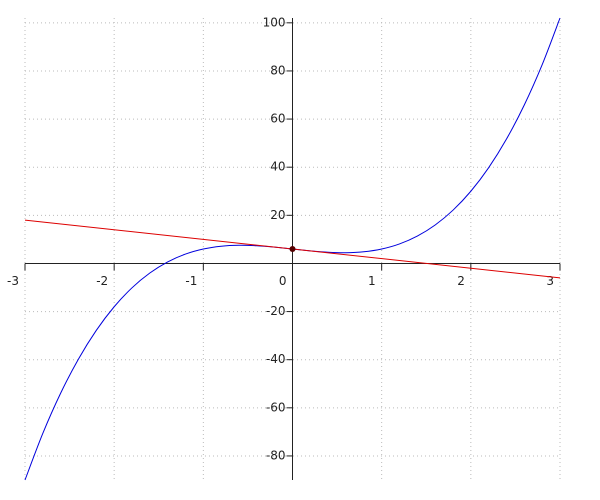 The image size is (600, 500). What do you see at coordinates (277, 119) in the screenshot?
I see `y-tick-label: 60` at bounding box center [277, 119].